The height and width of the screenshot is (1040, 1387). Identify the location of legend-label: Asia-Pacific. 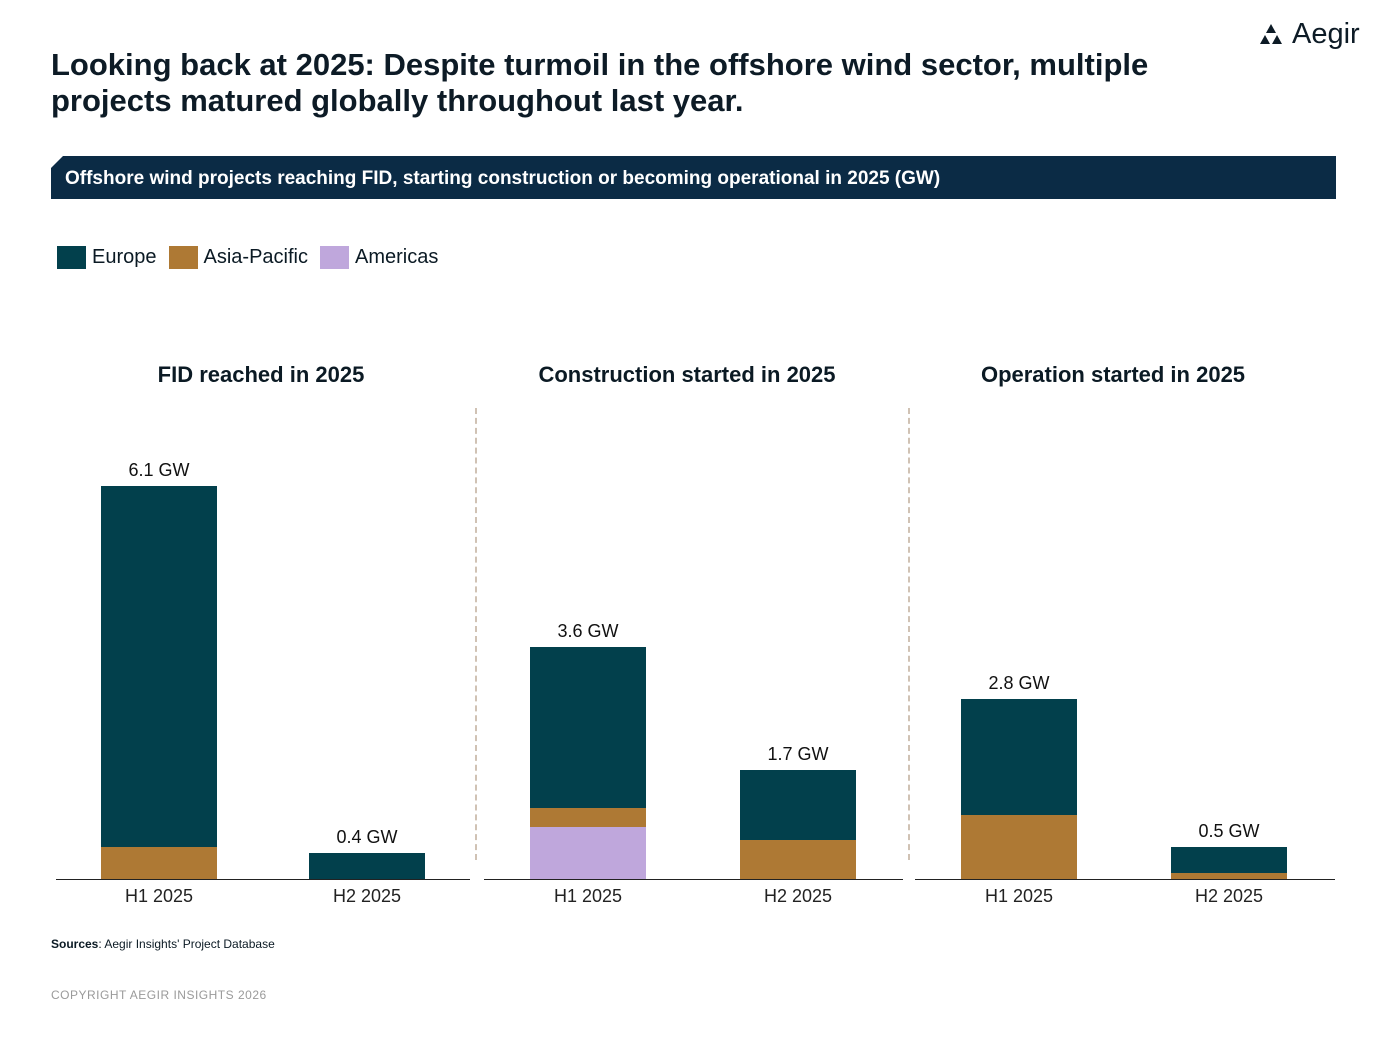
(255, 257).